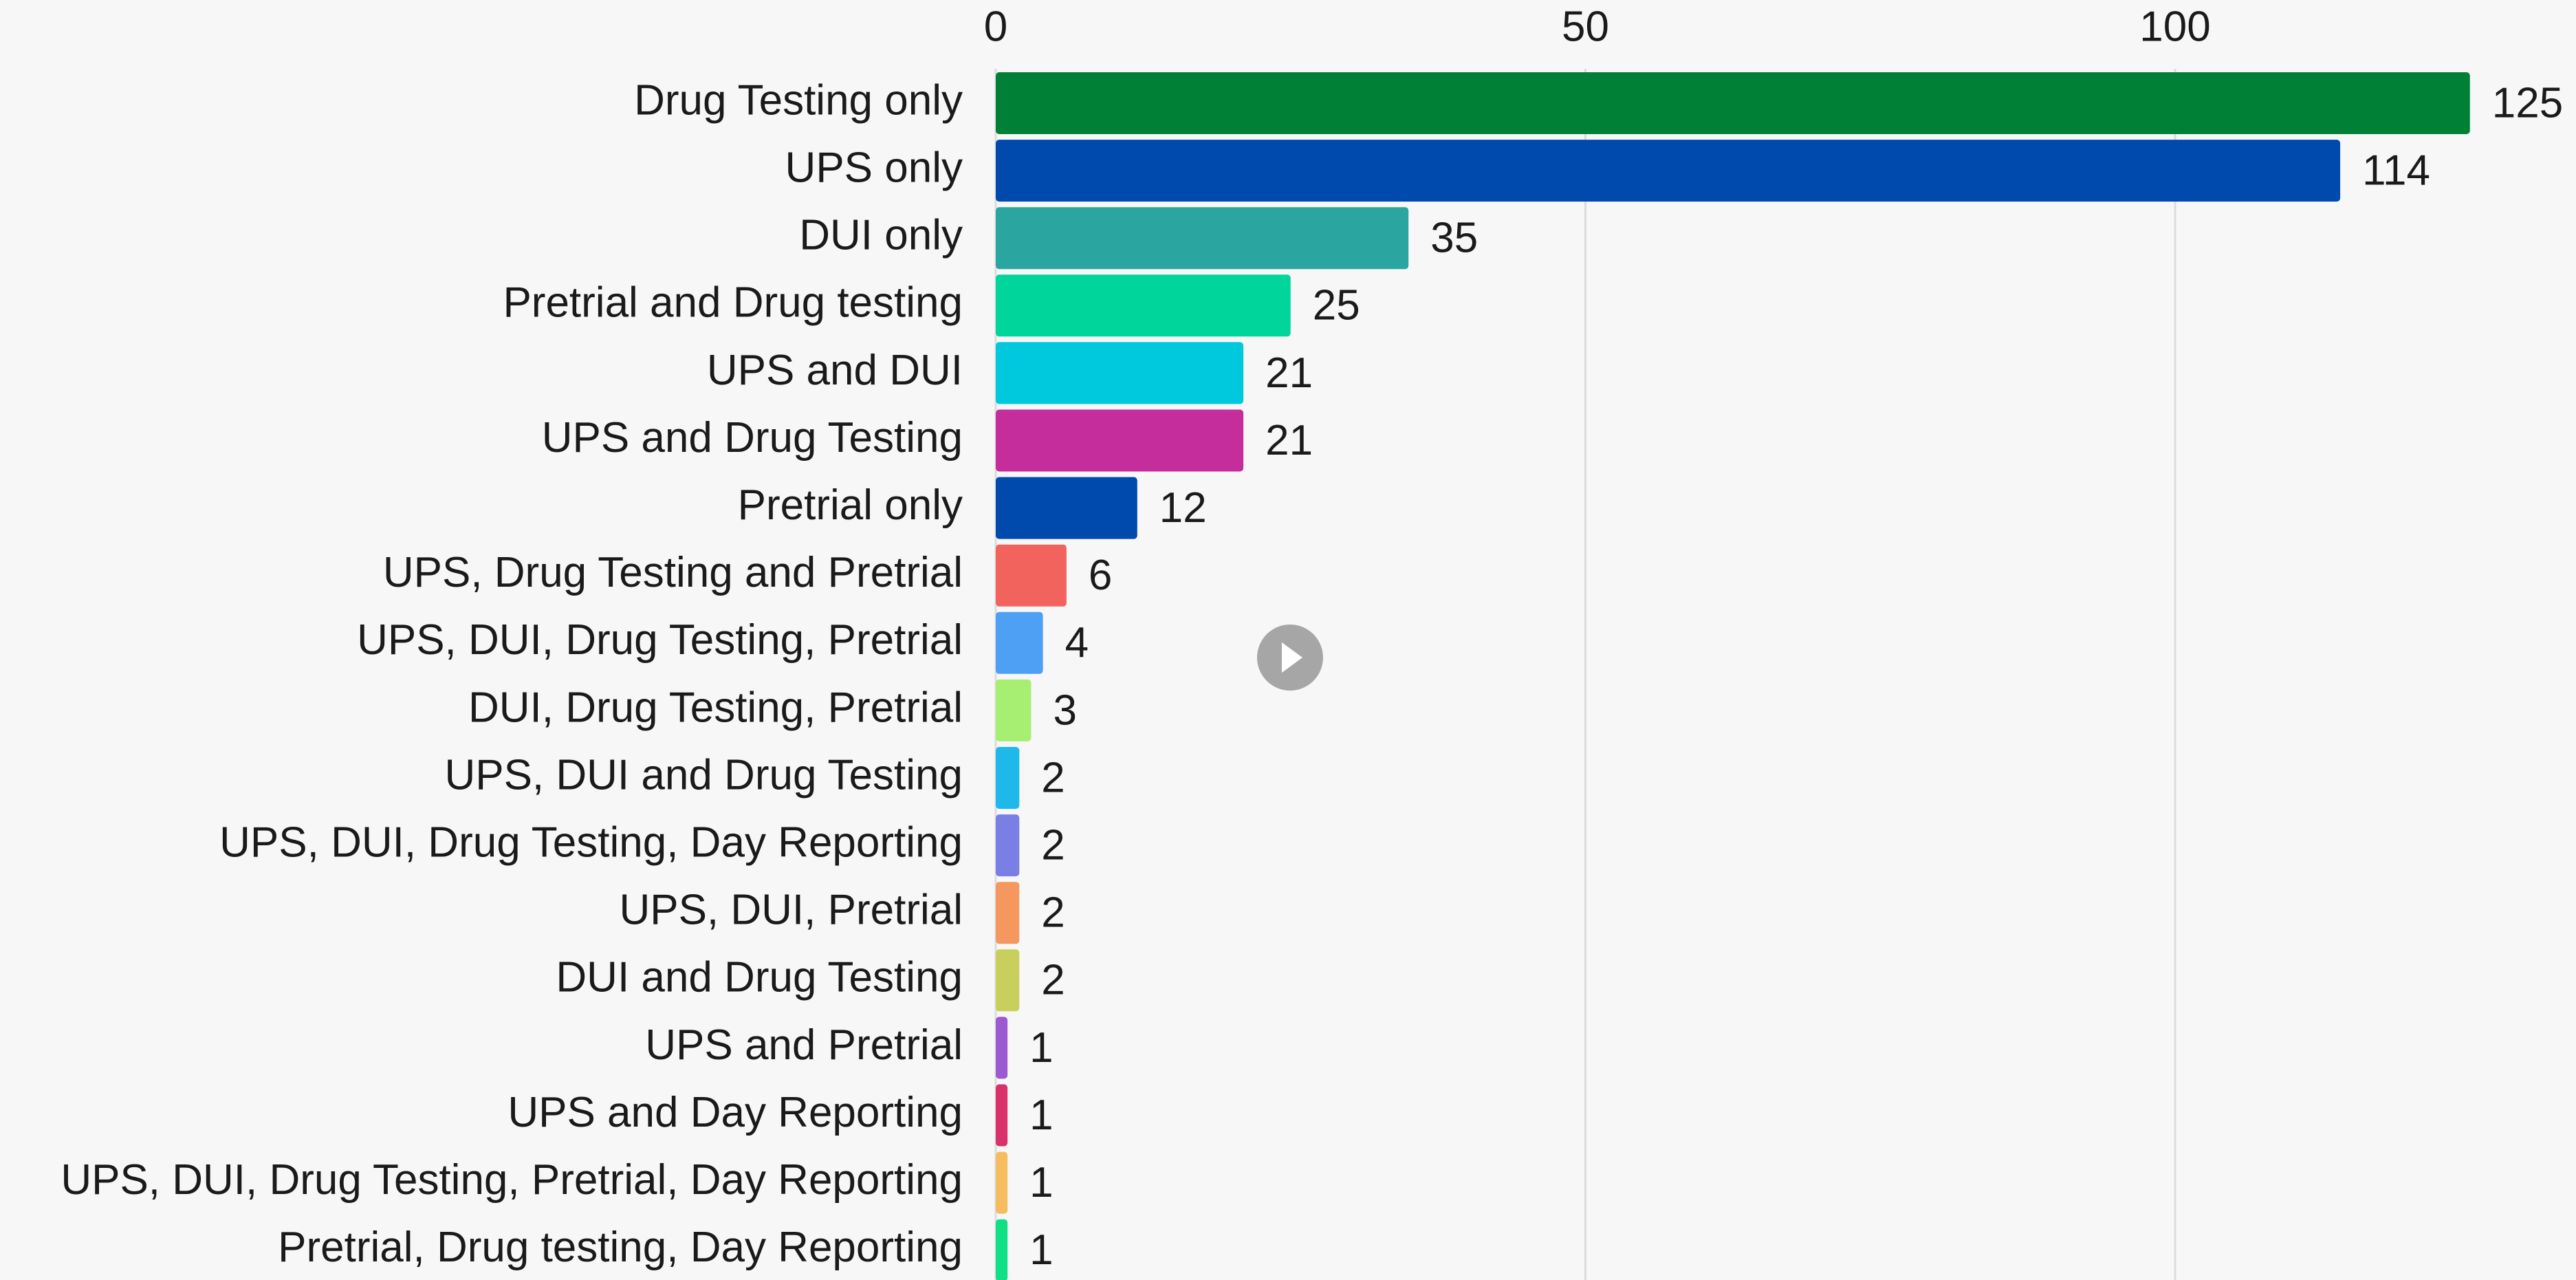 The width and height of the screenshot is (2576, 1280). What do you see at coordinates (2396, 170) in the screenshot?
I see `value-label: 114` at bounding box center [2396, 170].